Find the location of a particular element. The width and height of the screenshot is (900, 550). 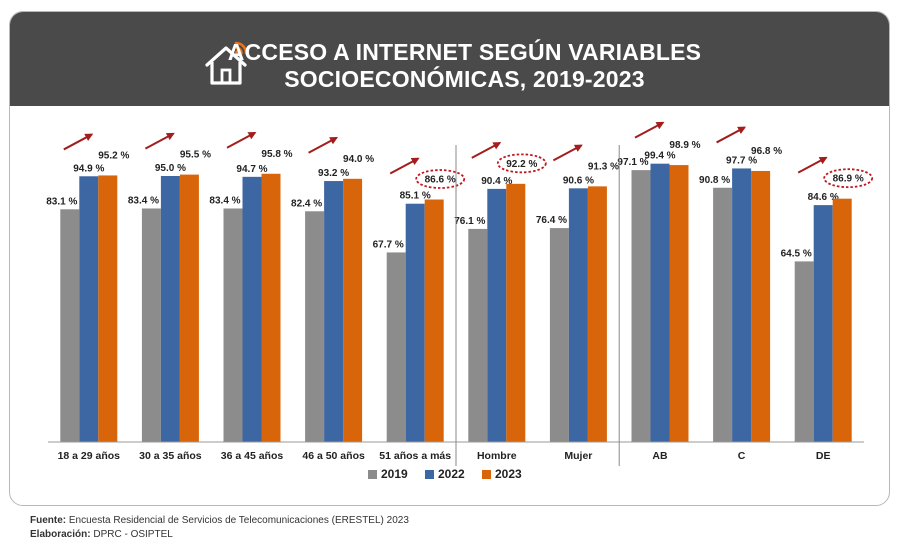

chart-title-line2: SOCIOECONÓMICAS, 2019-2023 is located at coordinates (464, 79).